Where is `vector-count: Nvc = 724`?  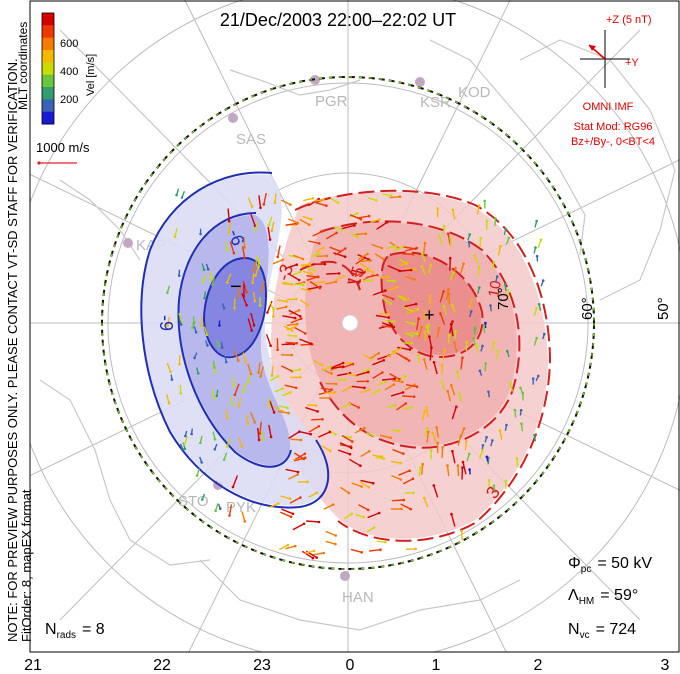
vector-count: Nvc = 724 is located at coordinates (602, 631).